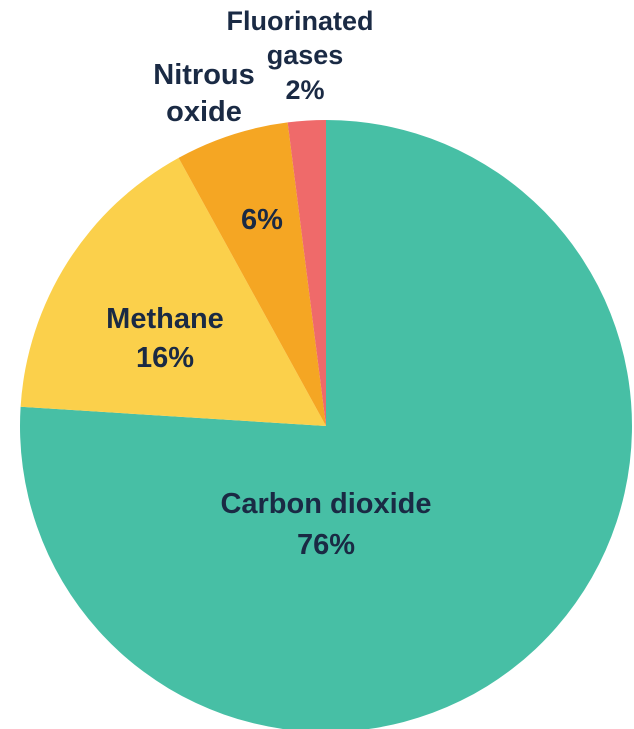  What do you see at coordinates (325, 504) in the screenshot?
I see `label-carbon-dioxide-name: Carbon dioxide` at bounding box center [325, 504].